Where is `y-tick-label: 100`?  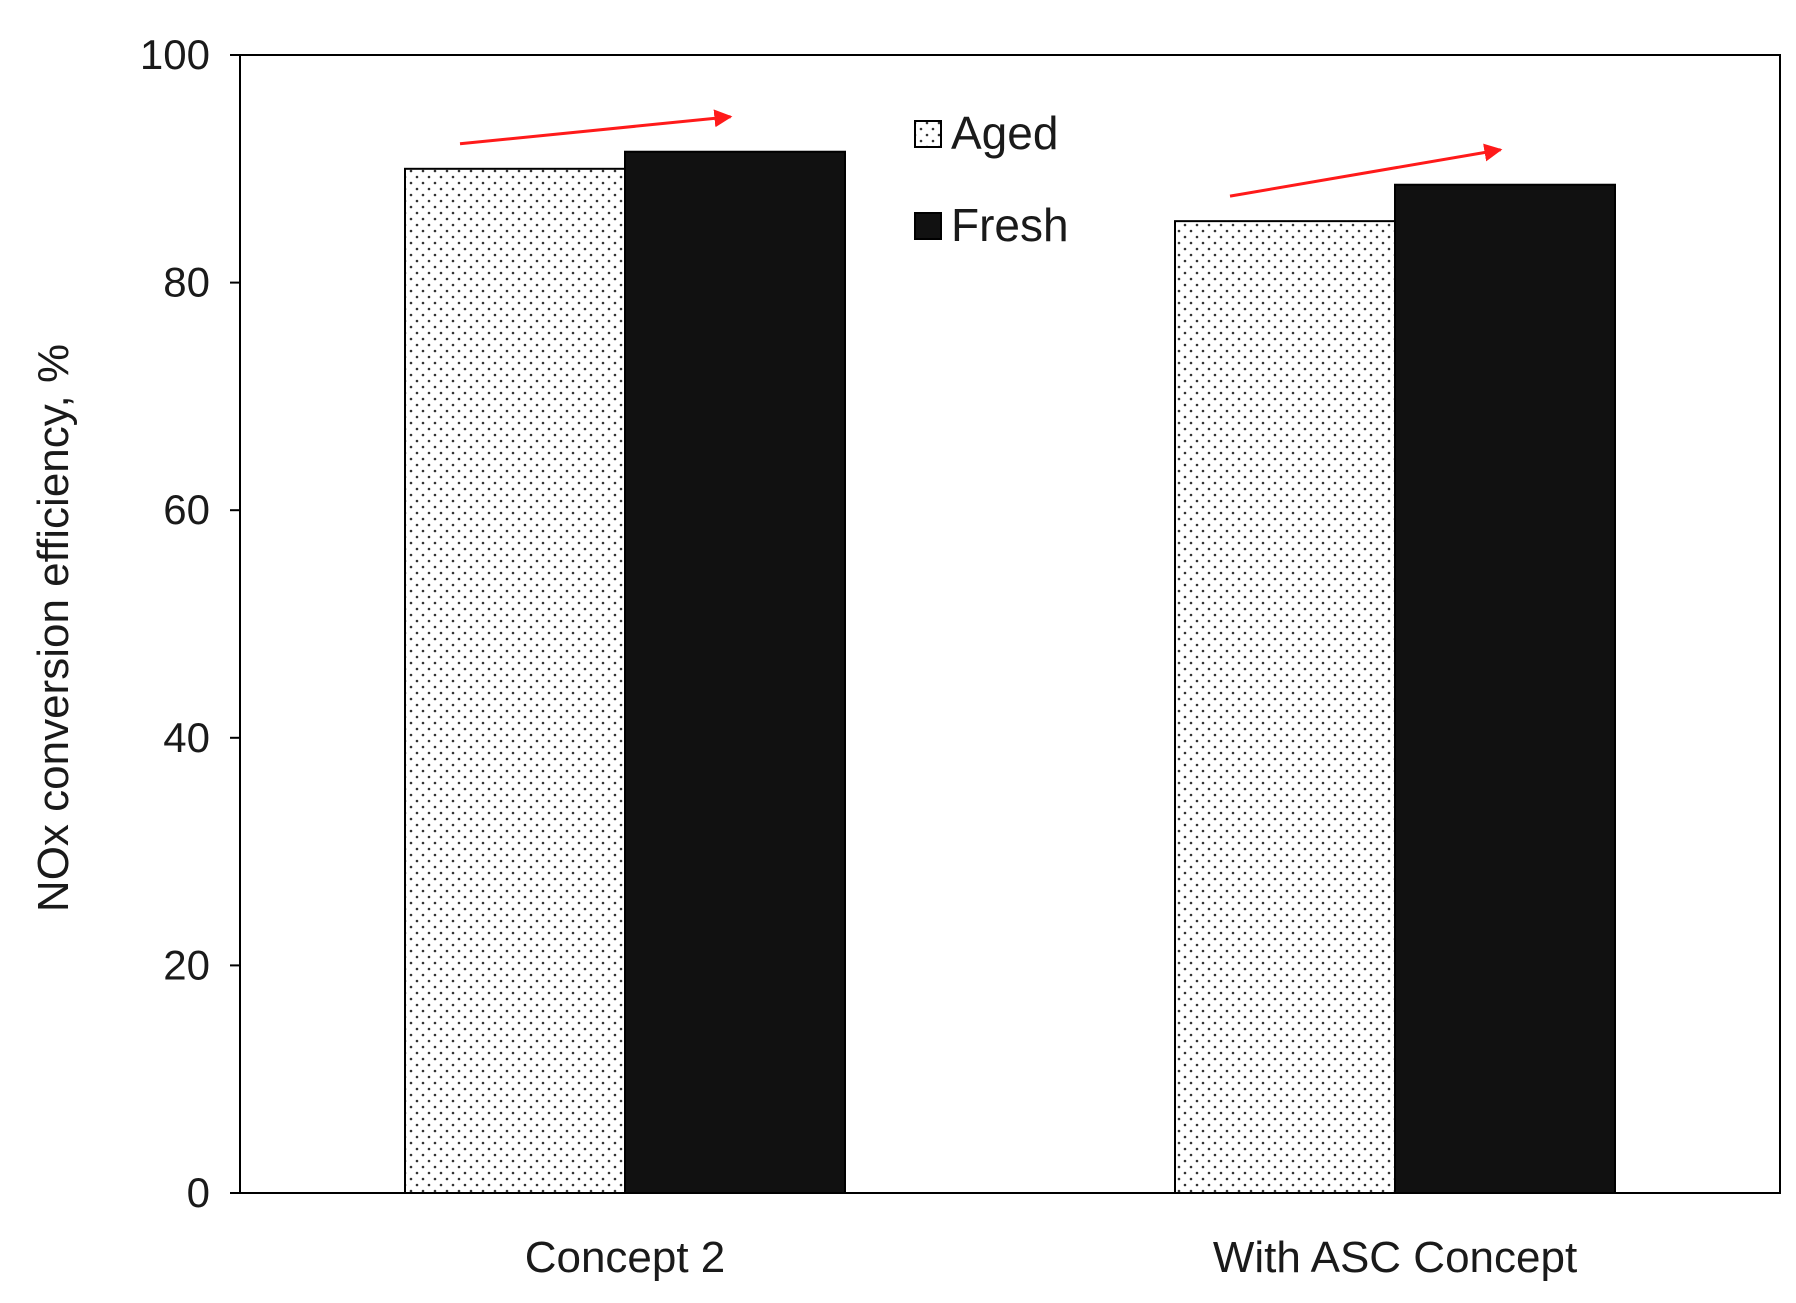 y-tick-label: 100 is located at coordinates (175, 54).